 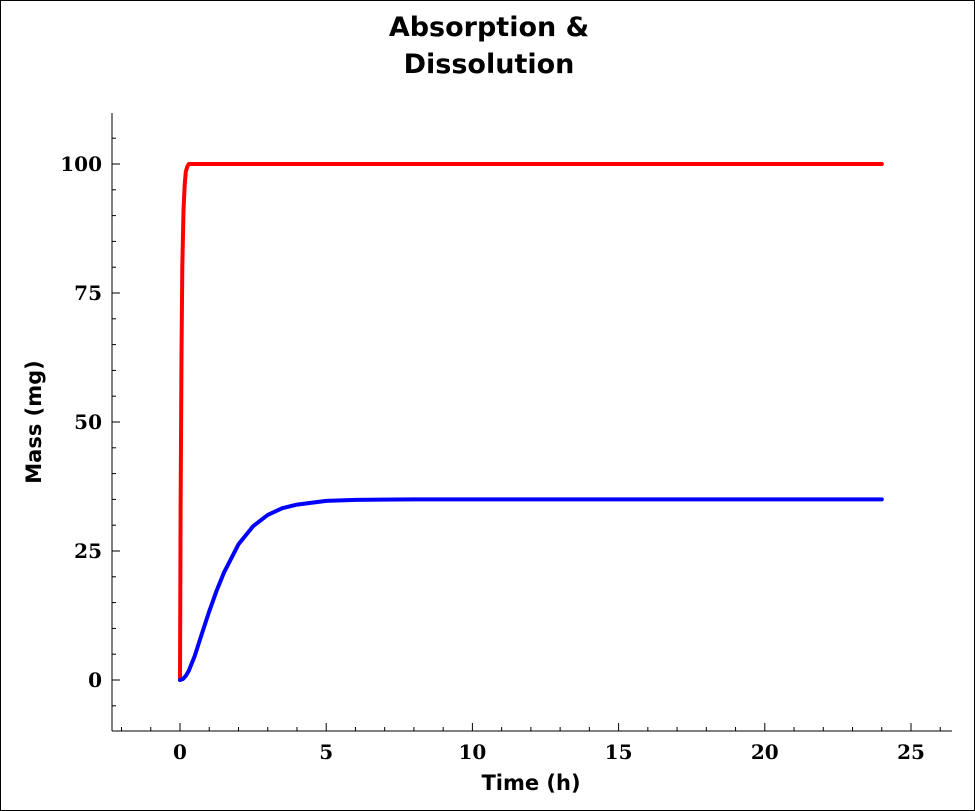 I want to click on y-axis-label: Mass (mg), so click(x=34, y=422).